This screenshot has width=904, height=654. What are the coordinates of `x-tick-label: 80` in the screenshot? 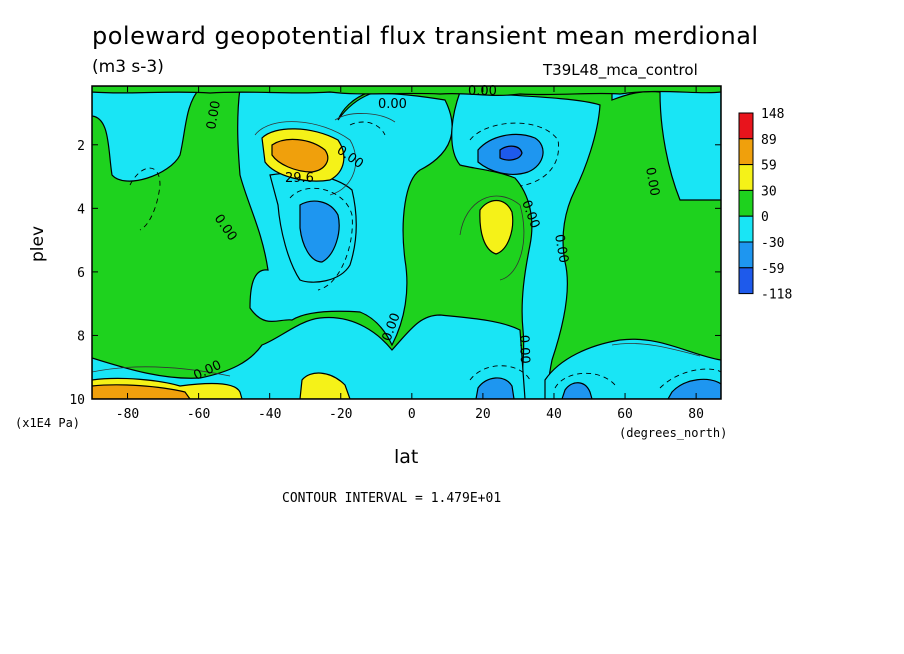 It's located at (696, 414).